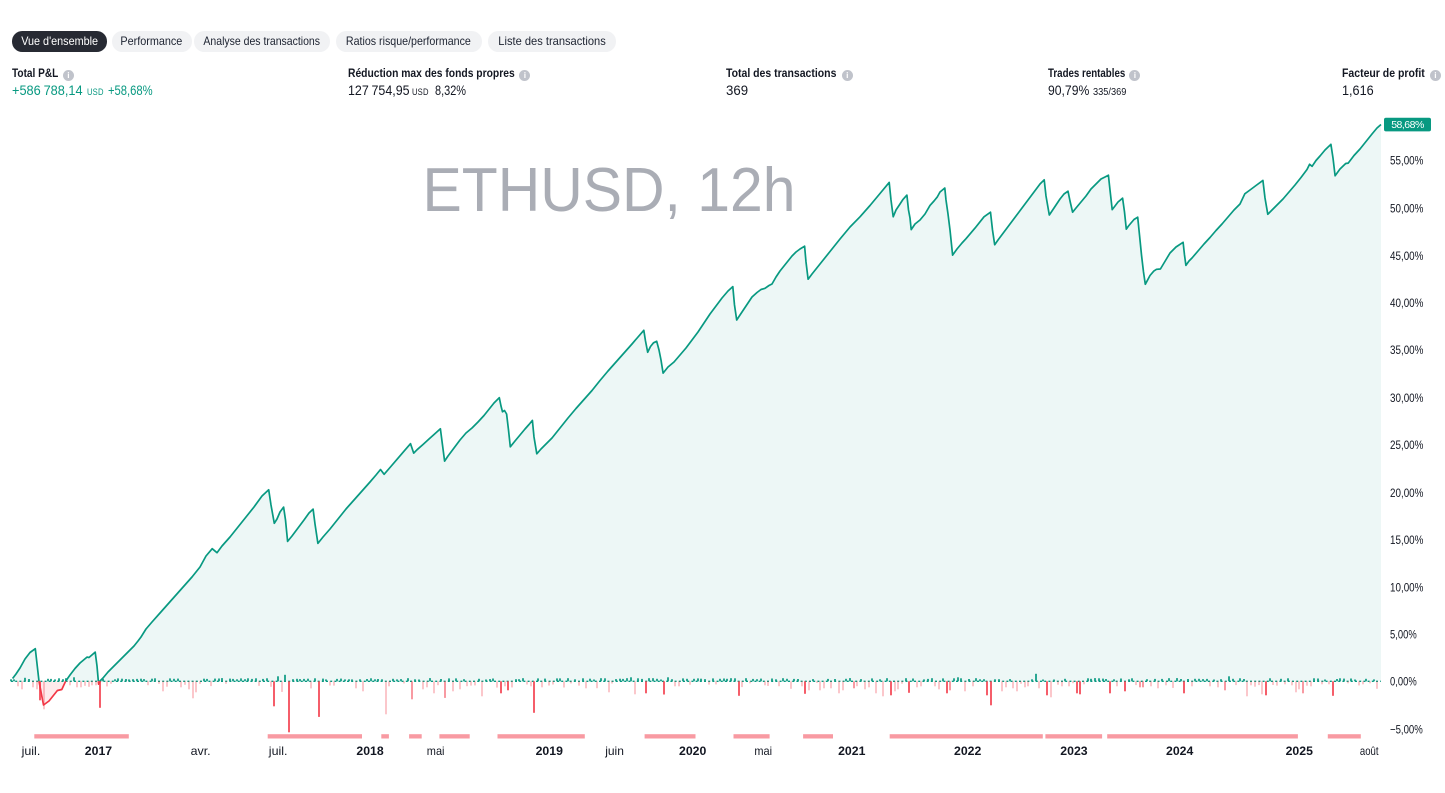 The height and width of the screenshot is (793, 1445). I want to click on svg-text: 40,00%, so click(1407, 303).